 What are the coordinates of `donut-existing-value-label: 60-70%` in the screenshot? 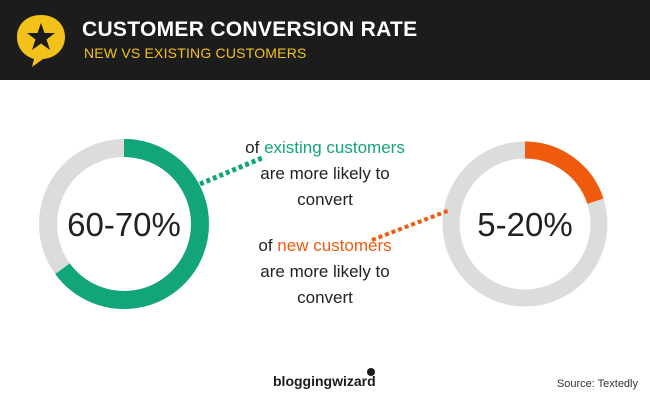 It's located at (124, 224).